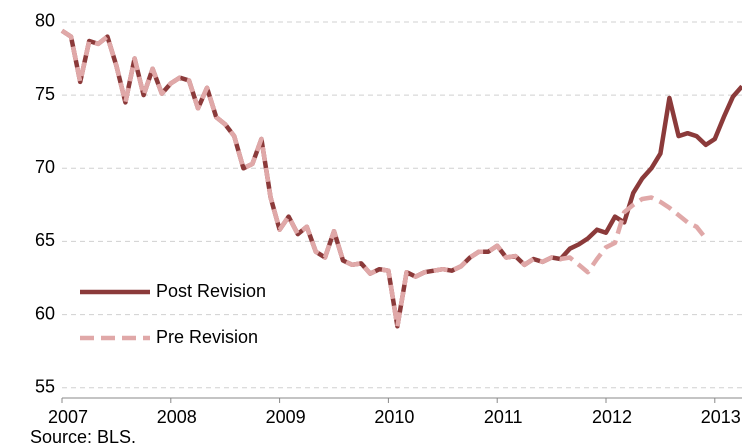  I want to click on y-tick-label: 70, so click(45, 167).